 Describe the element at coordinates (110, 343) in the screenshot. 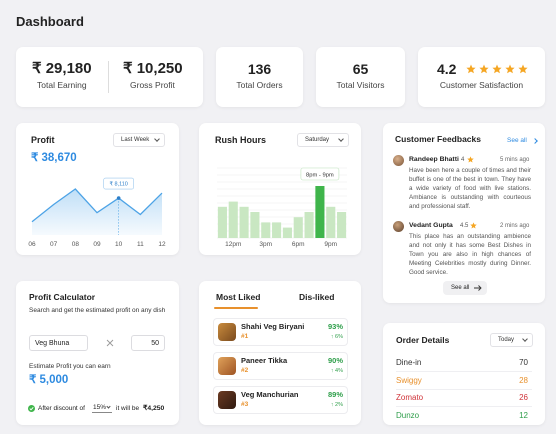

I see `times-icon` at that location.